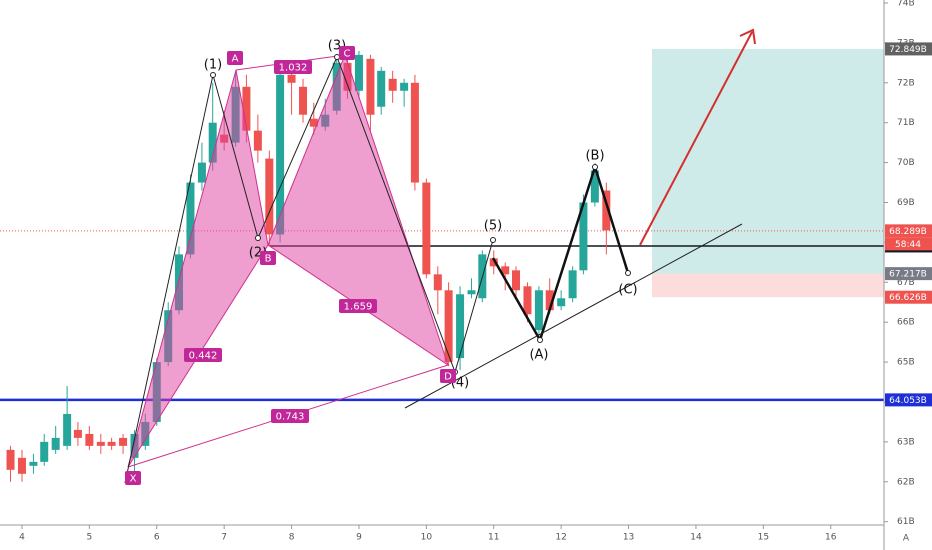  I want to click on y-tick-label: 65B, so click(906, 363).